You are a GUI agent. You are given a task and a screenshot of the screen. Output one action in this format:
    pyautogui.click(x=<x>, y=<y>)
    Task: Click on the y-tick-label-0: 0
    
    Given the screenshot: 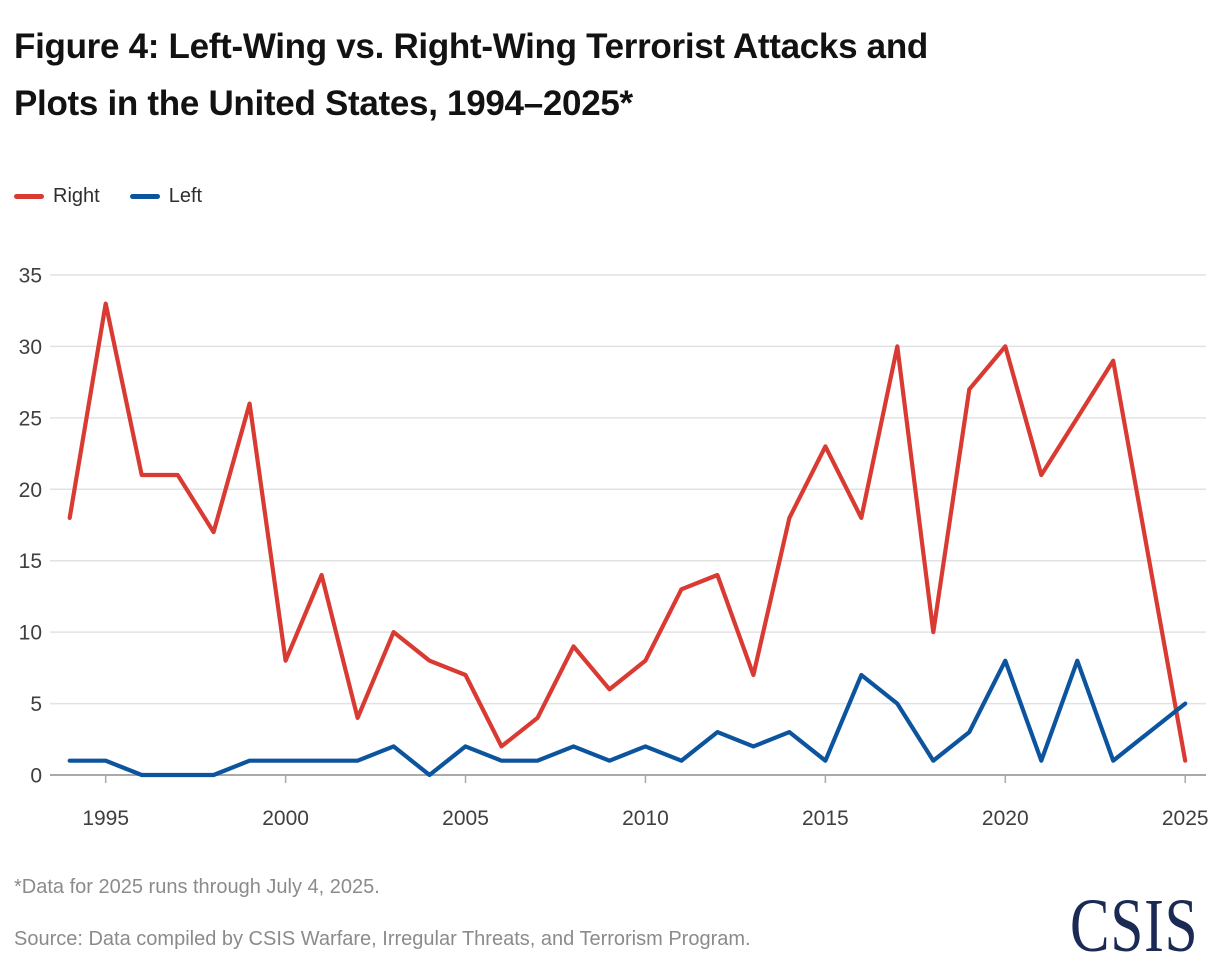 What is the action you would take?
    pyautogui.click(x=36, y=776)
    